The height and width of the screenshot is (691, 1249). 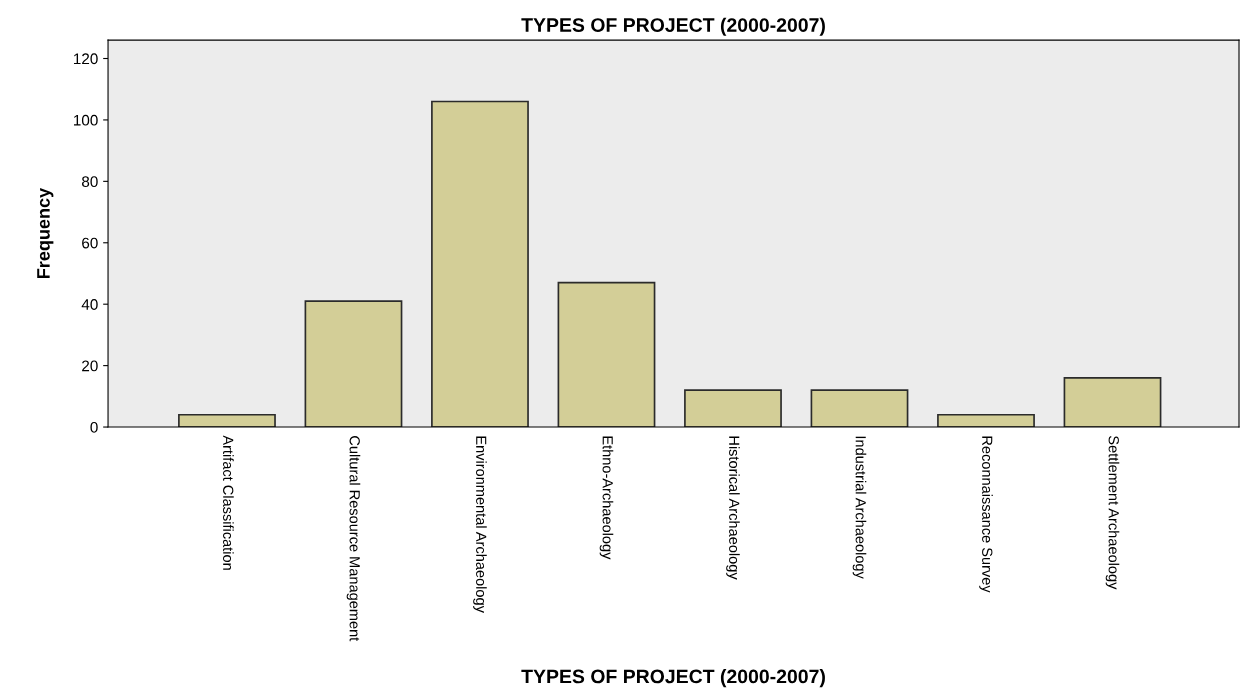 What do you see at coordinates (89, 304) in the screenshot?
I see `y-tick-label: 40` at bounding box center [89, 304].